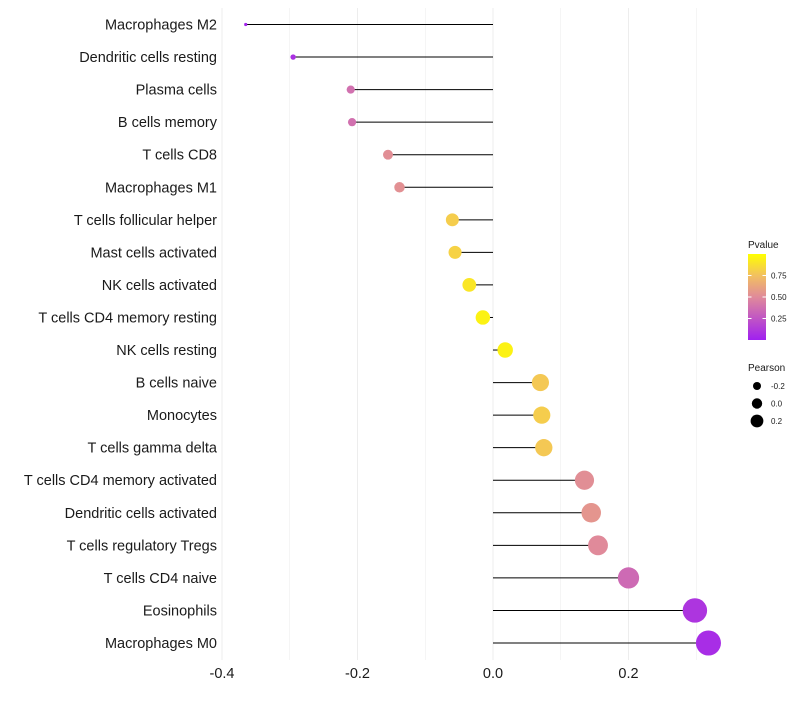  I want to click on x-tick-label: 0.2, so click(628, 674).